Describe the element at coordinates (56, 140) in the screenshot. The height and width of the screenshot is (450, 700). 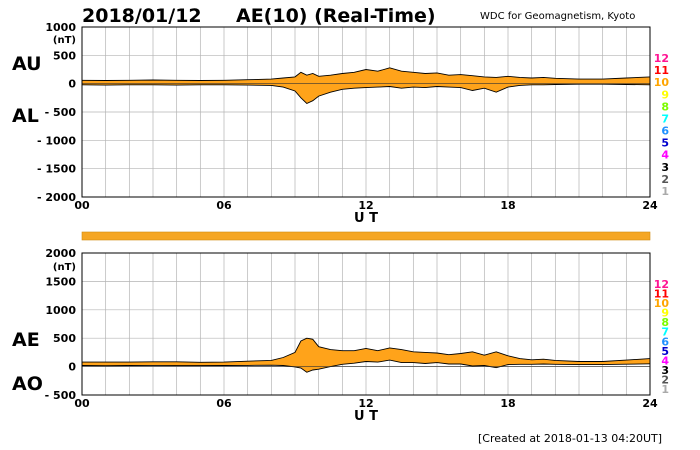
I see `y-tick-label: - 1000` at that location.